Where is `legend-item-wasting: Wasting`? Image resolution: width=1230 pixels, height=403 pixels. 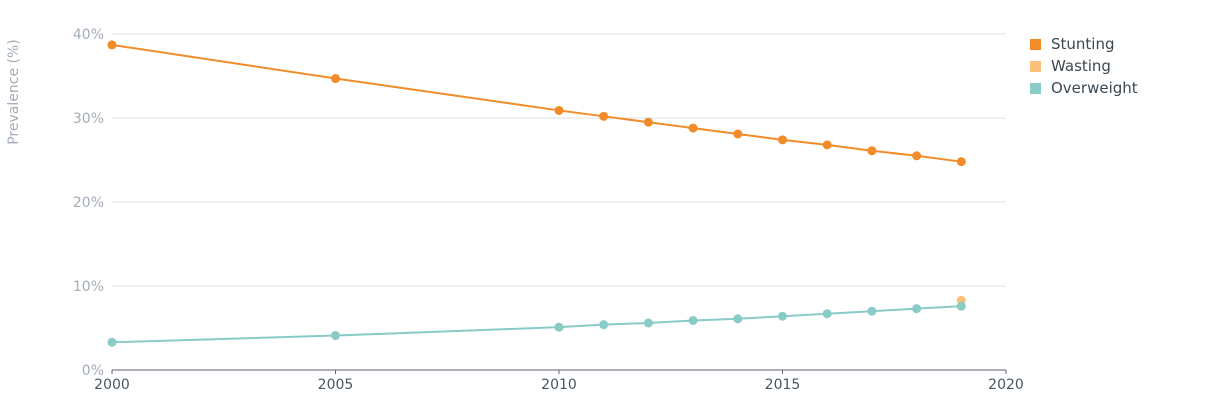 legend-item-wasting: Wasting is located at coordinates (1084, 66).